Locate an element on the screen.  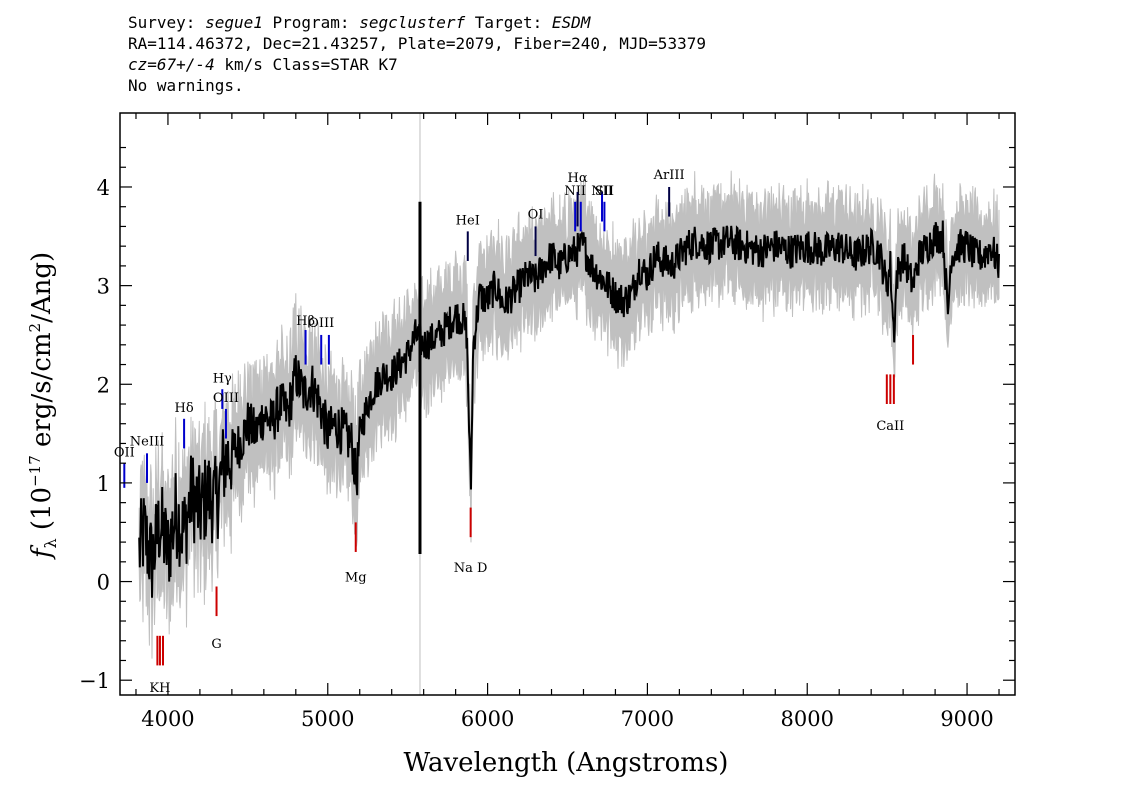
x-tick-label: 8000 is located at coordinates (807, 719).